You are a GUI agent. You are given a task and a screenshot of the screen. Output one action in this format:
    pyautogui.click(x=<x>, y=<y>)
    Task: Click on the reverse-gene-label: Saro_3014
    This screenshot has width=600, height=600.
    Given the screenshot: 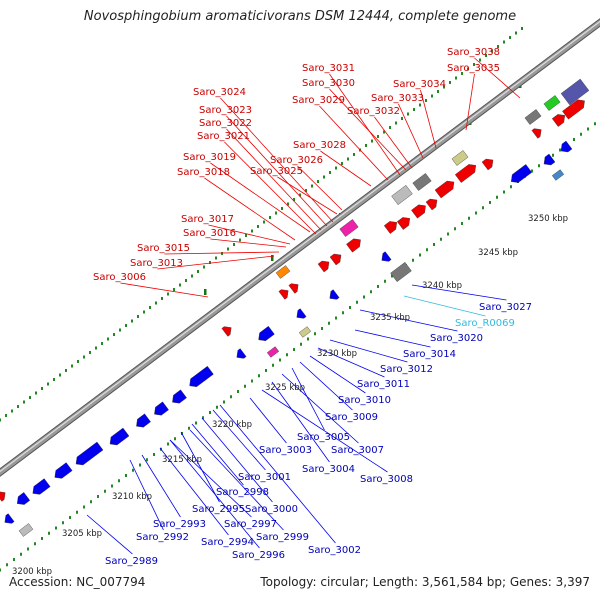 What is the action you would take?
    pyautogui.click(x=429, y=354)
    